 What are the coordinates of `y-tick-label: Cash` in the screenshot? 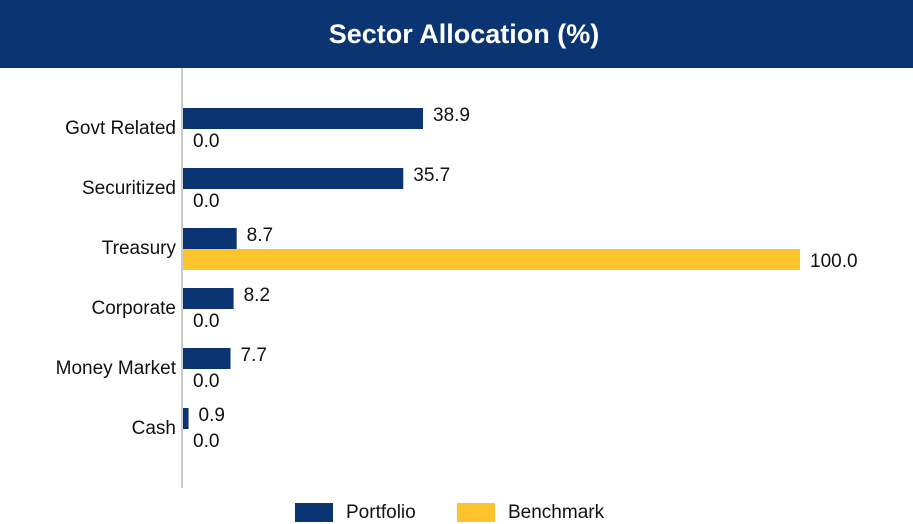 It's located at (154, 428).